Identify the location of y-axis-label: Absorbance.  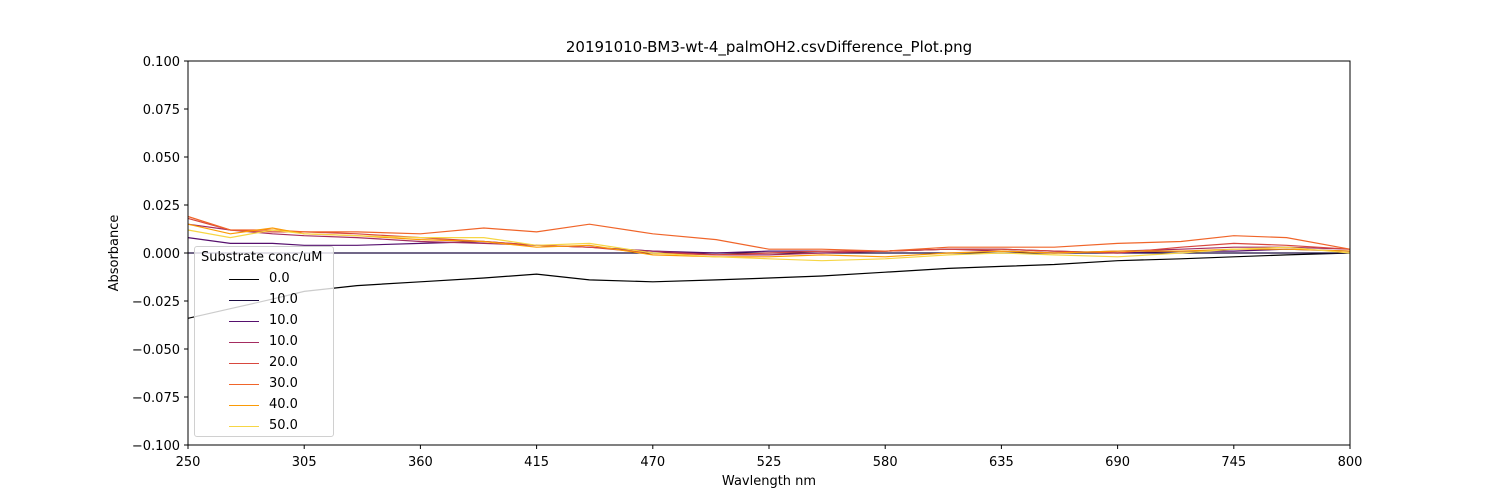
(114, 253).